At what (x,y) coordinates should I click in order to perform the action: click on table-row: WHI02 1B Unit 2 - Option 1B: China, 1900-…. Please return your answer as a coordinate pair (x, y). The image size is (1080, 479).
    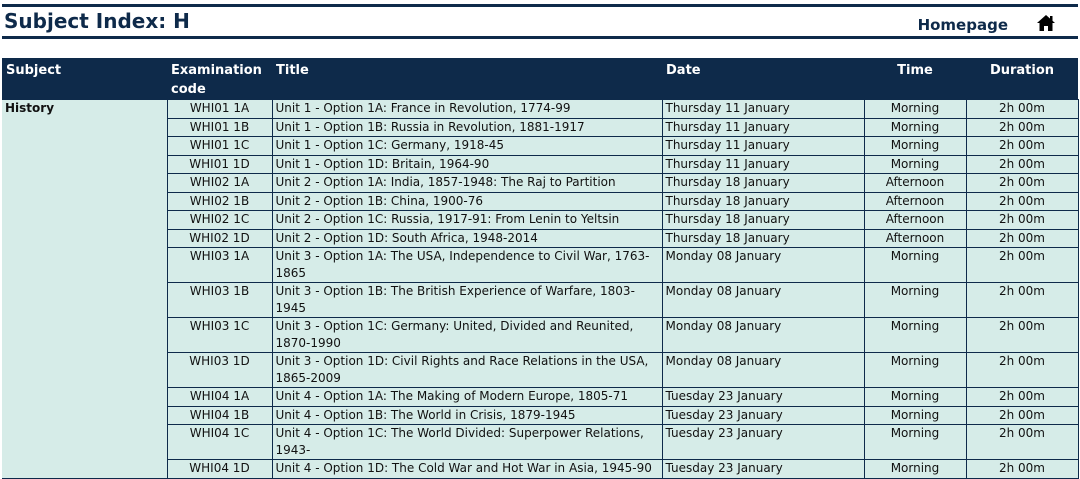
    Looking at the image, I should click on (540, 201).